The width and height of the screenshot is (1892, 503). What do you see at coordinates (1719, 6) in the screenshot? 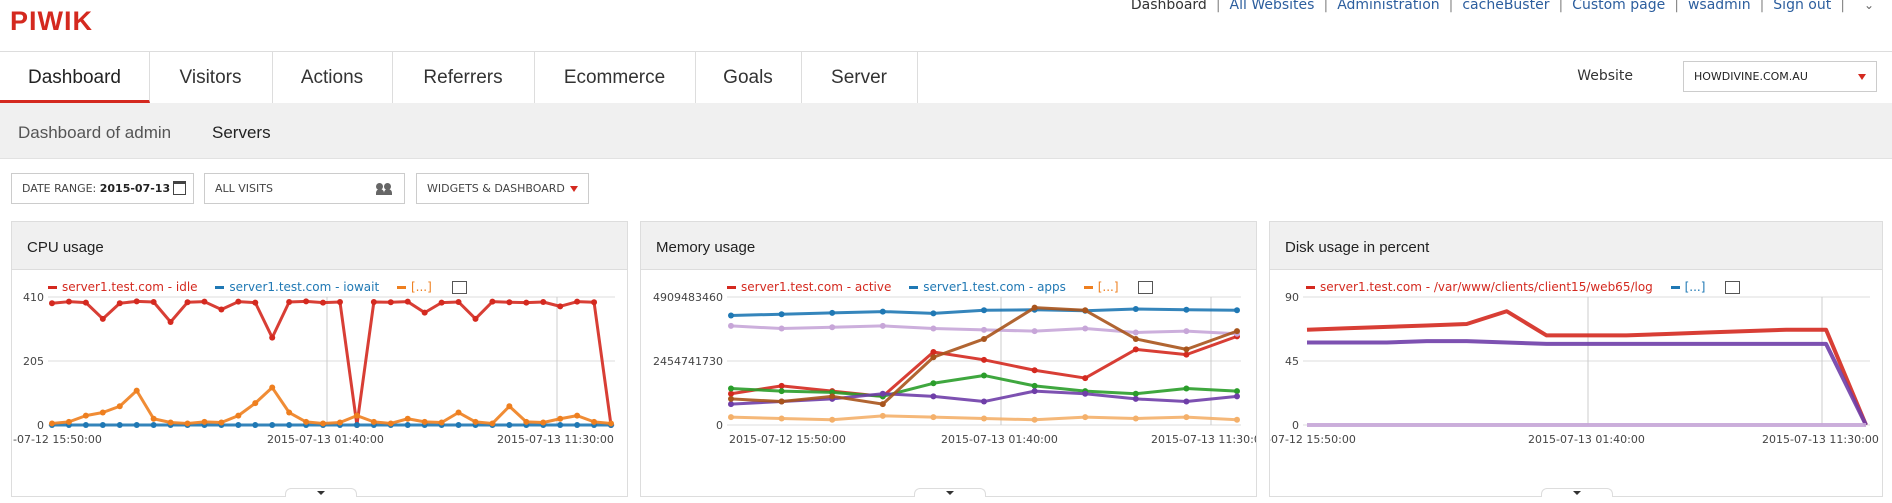
I see `top-link-user: wsadmin` at bounding box center [1719, 6].